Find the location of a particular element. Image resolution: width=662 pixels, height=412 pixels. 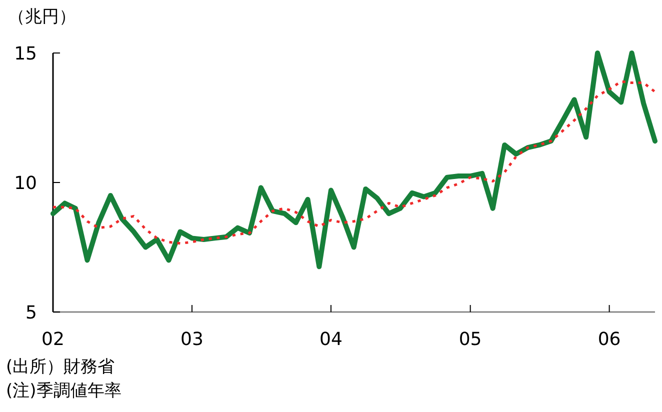

x-tick-label: 03 is located at coordinates (192, 339).